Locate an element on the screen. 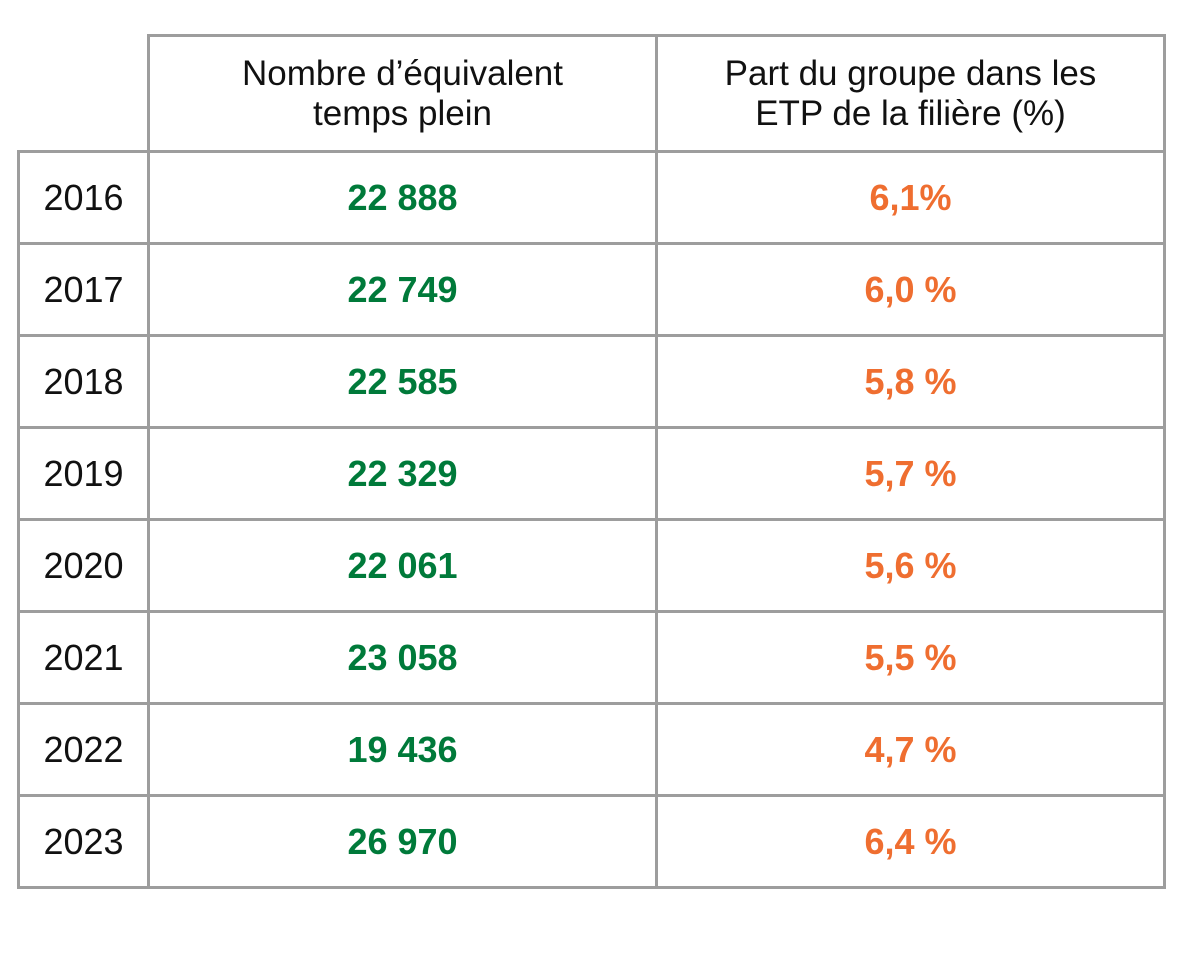 The height and width of the screenshot is (969, 1181). year-cell: 2022 is located at coordinates (83, 749).